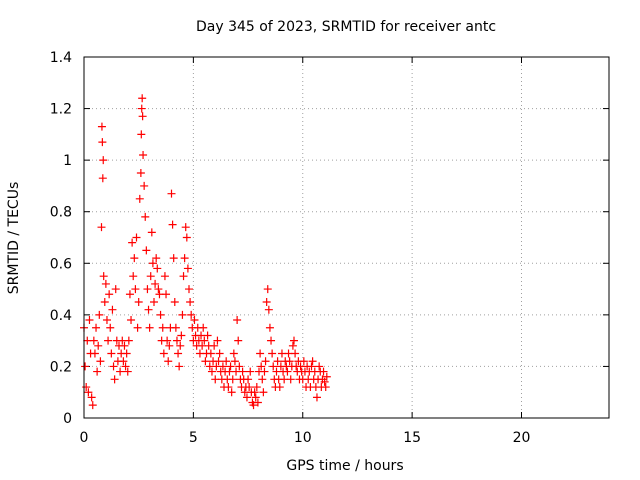  I want to click on y-tick-label: 0.4, so click(61, 316).